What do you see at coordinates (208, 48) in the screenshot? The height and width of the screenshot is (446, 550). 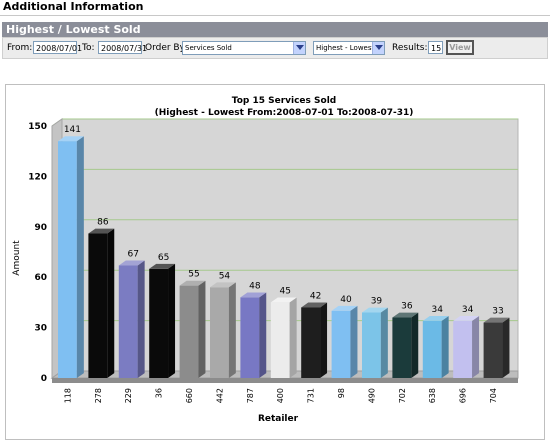 I see `order-by-selected-value: Services Sold` at bounding box center [208, 48].